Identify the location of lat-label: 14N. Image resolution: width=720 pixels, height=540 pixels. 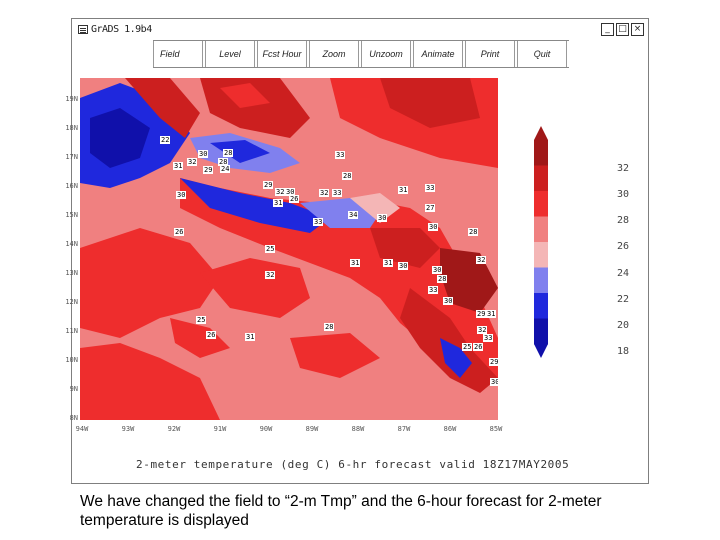
(71, 244).